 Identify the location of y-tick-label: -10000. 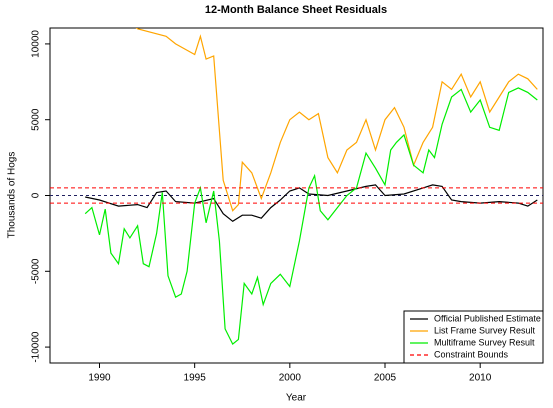
(36, 347).